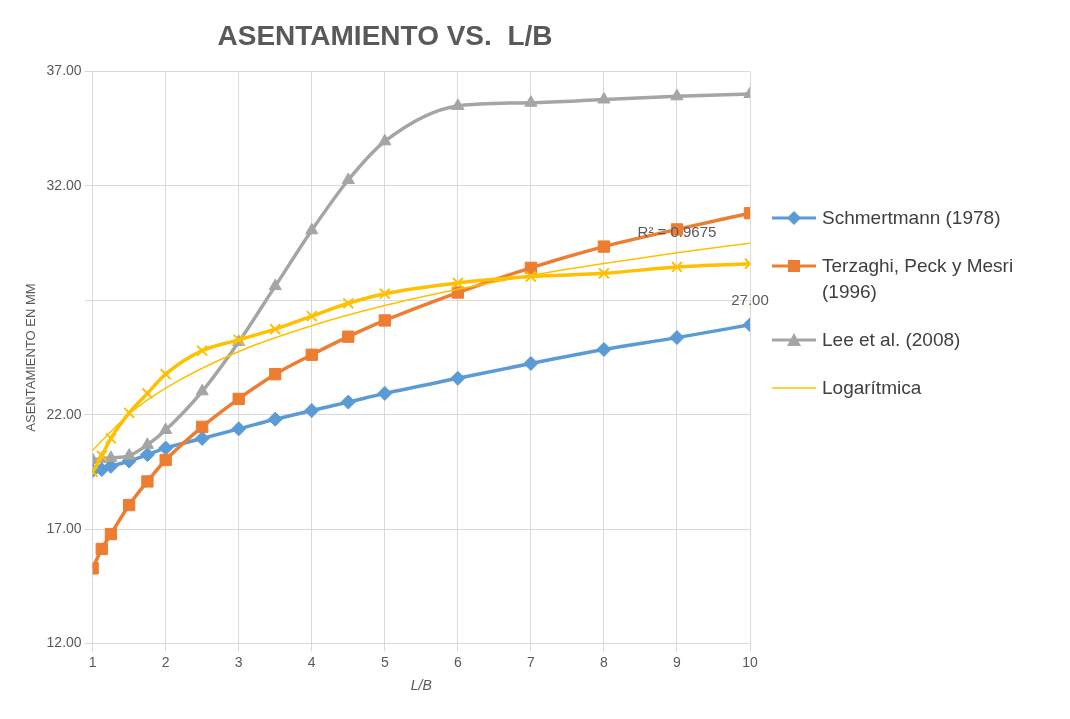 The width and height of the screenshot is (1070, 719). What do you see at coordinates (677, 661) in the screenshot?
I see `x-tick-label: 9` at bounding box center [677, 661].